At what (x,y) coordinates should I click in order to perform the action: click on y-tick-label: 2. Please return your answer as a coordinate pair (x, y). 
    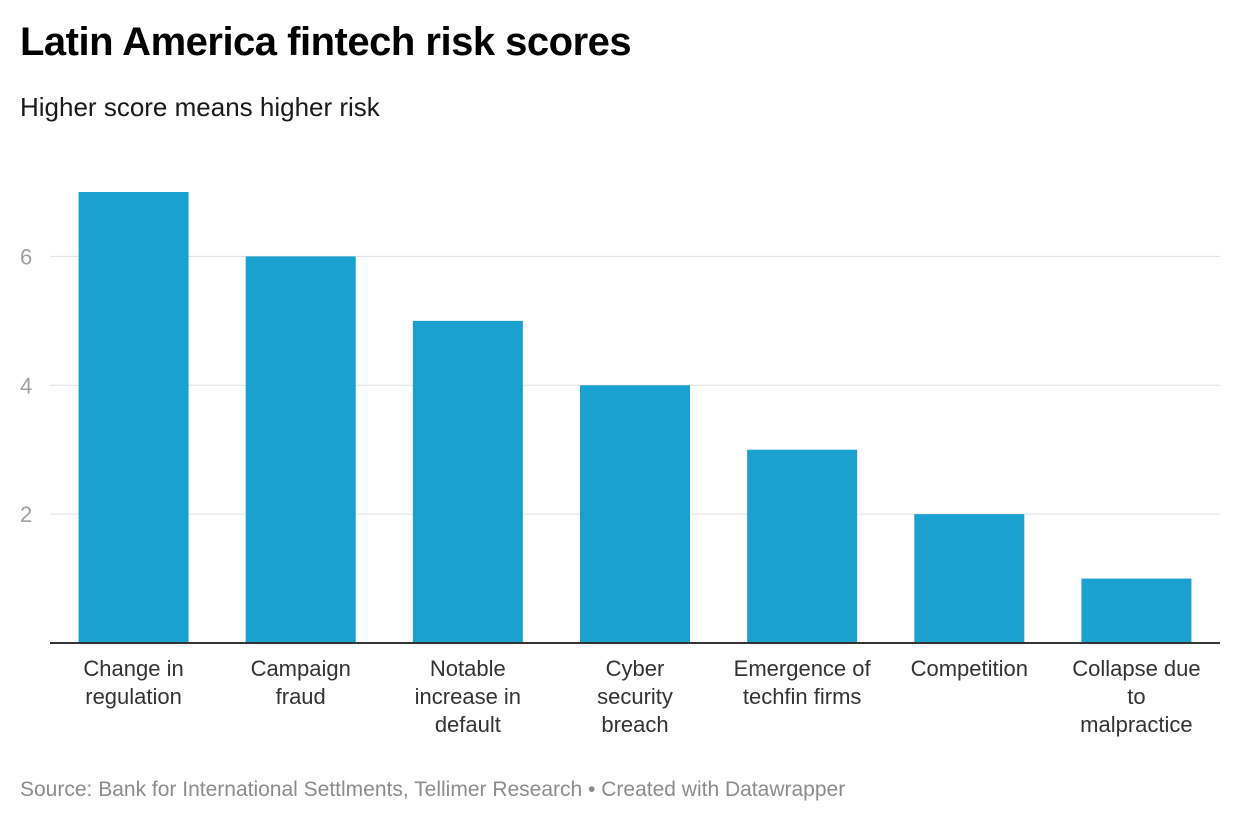
    Looking at the image, I should click on (26, 514).